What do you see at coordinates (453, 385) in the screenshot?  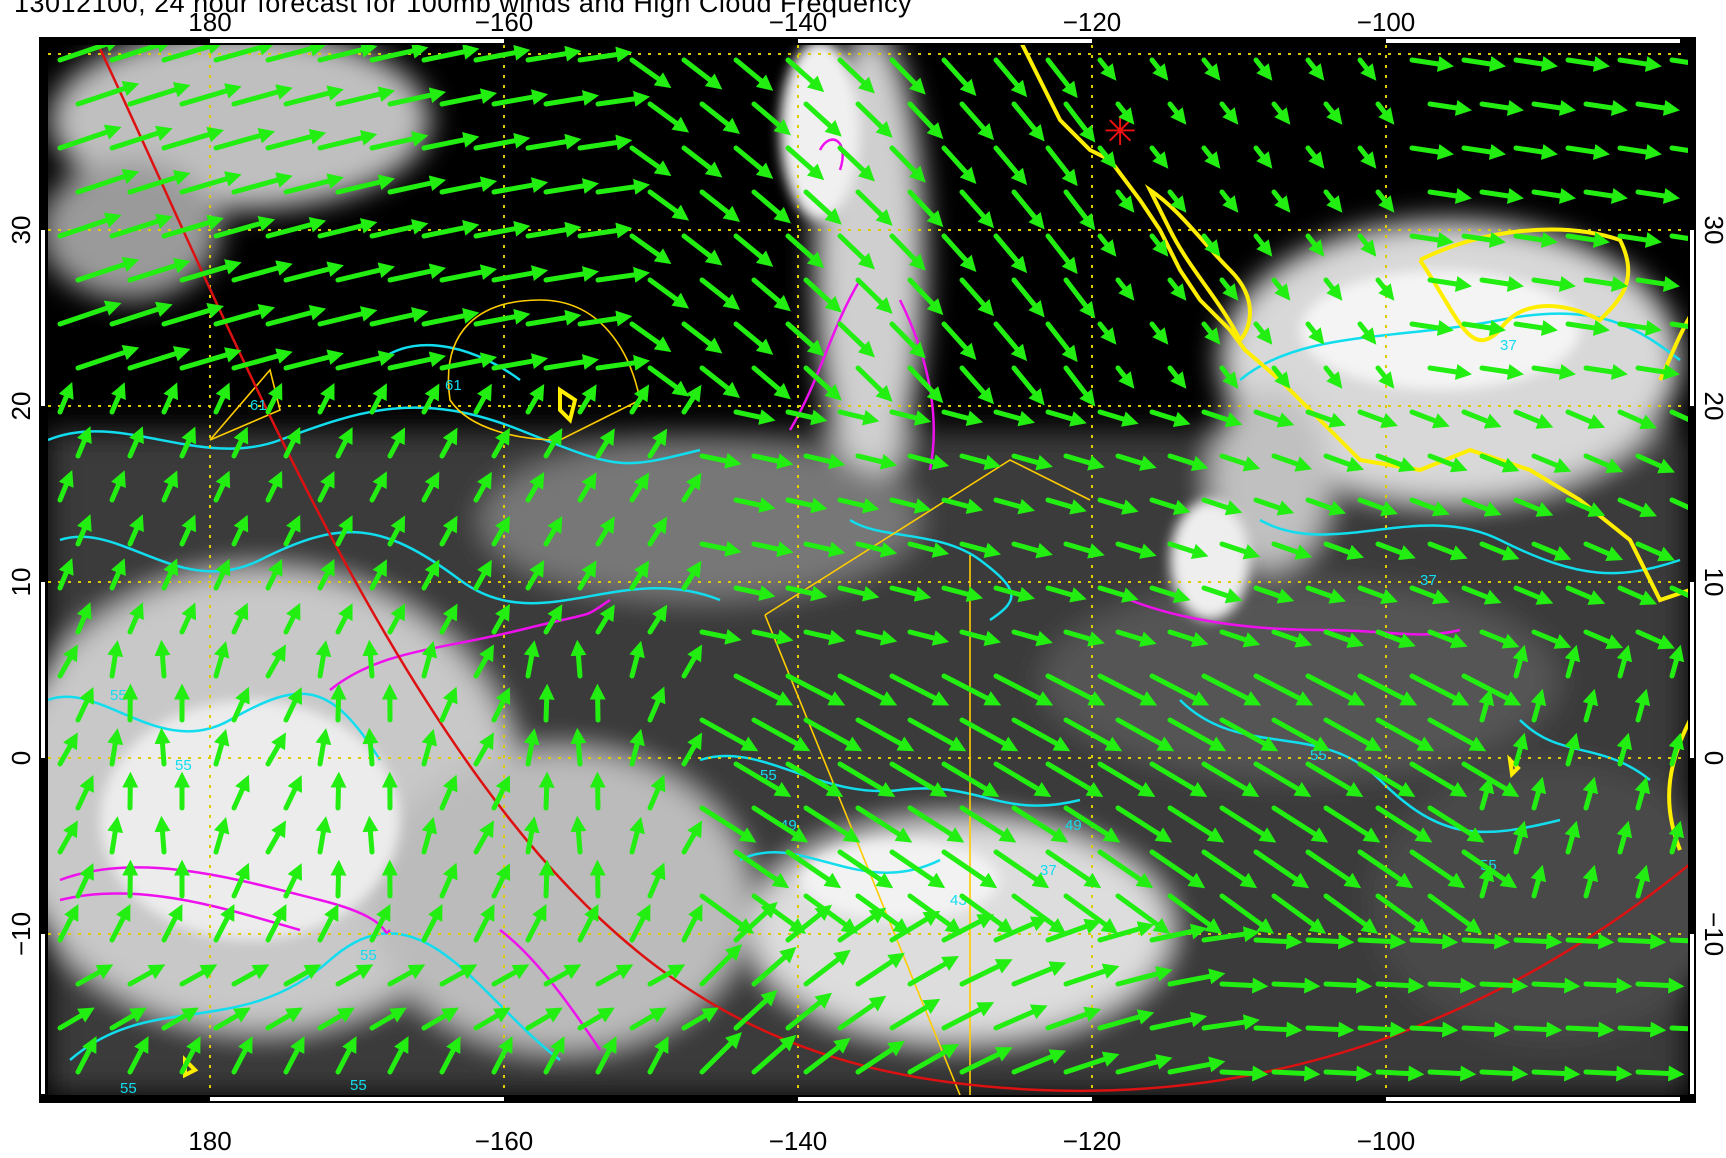 I see `contour-label: 61` at bounding box center [453, 385].